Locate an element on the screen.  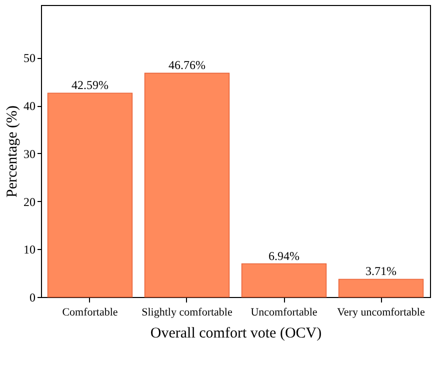
y-tick-label: 40 is located at coordinates (30, 106).